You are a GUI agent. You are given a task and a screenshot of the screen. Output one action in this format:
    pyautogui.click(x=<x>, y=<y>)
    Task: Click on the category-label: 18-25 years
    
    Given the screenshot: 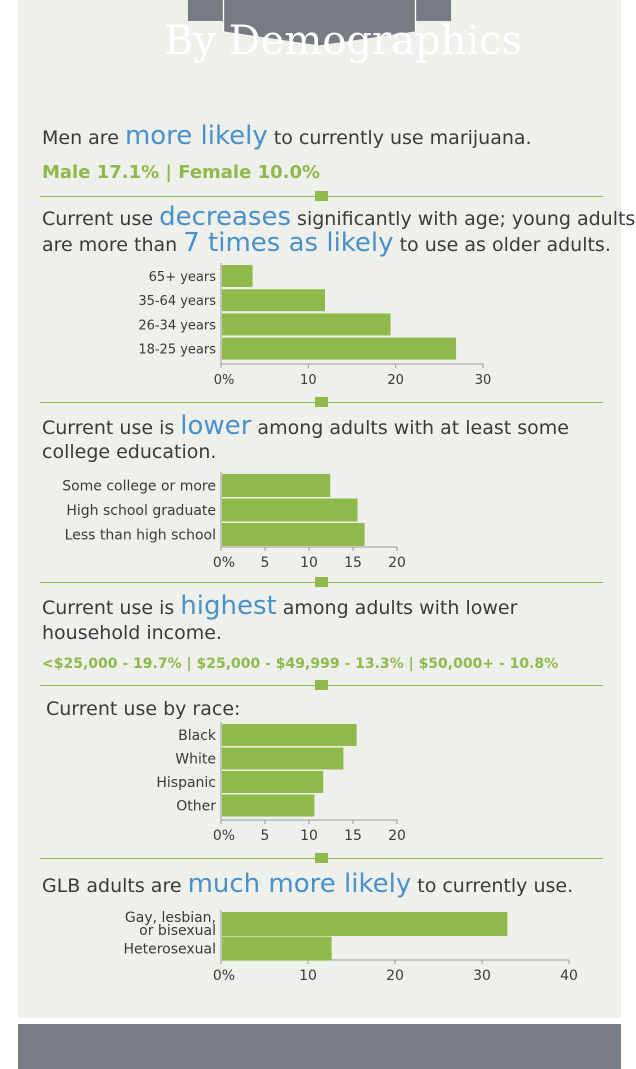 What is the action you would take?
    pyautogui.click(x=177, y=350)
    